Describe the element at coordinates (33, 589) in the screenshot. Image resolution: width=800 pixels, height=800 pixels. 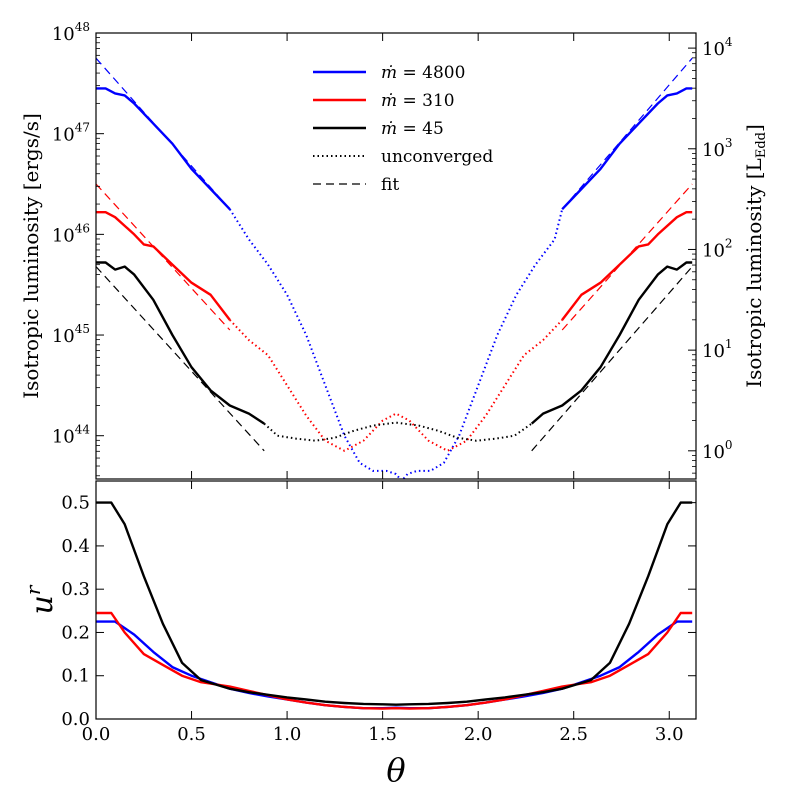
I see `bottom-ylabel-sup: r` at that location.